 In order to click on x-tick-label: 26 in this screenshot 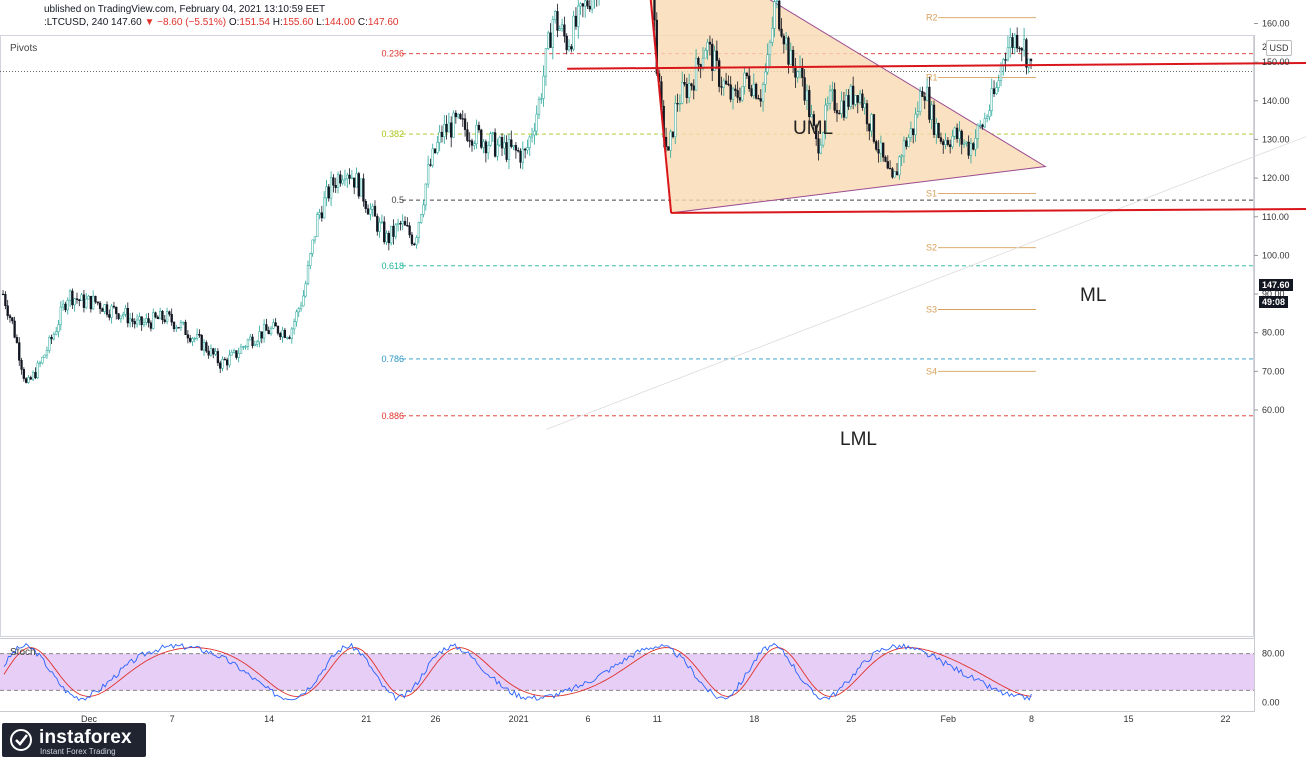, I will do `click(435, 719)`.